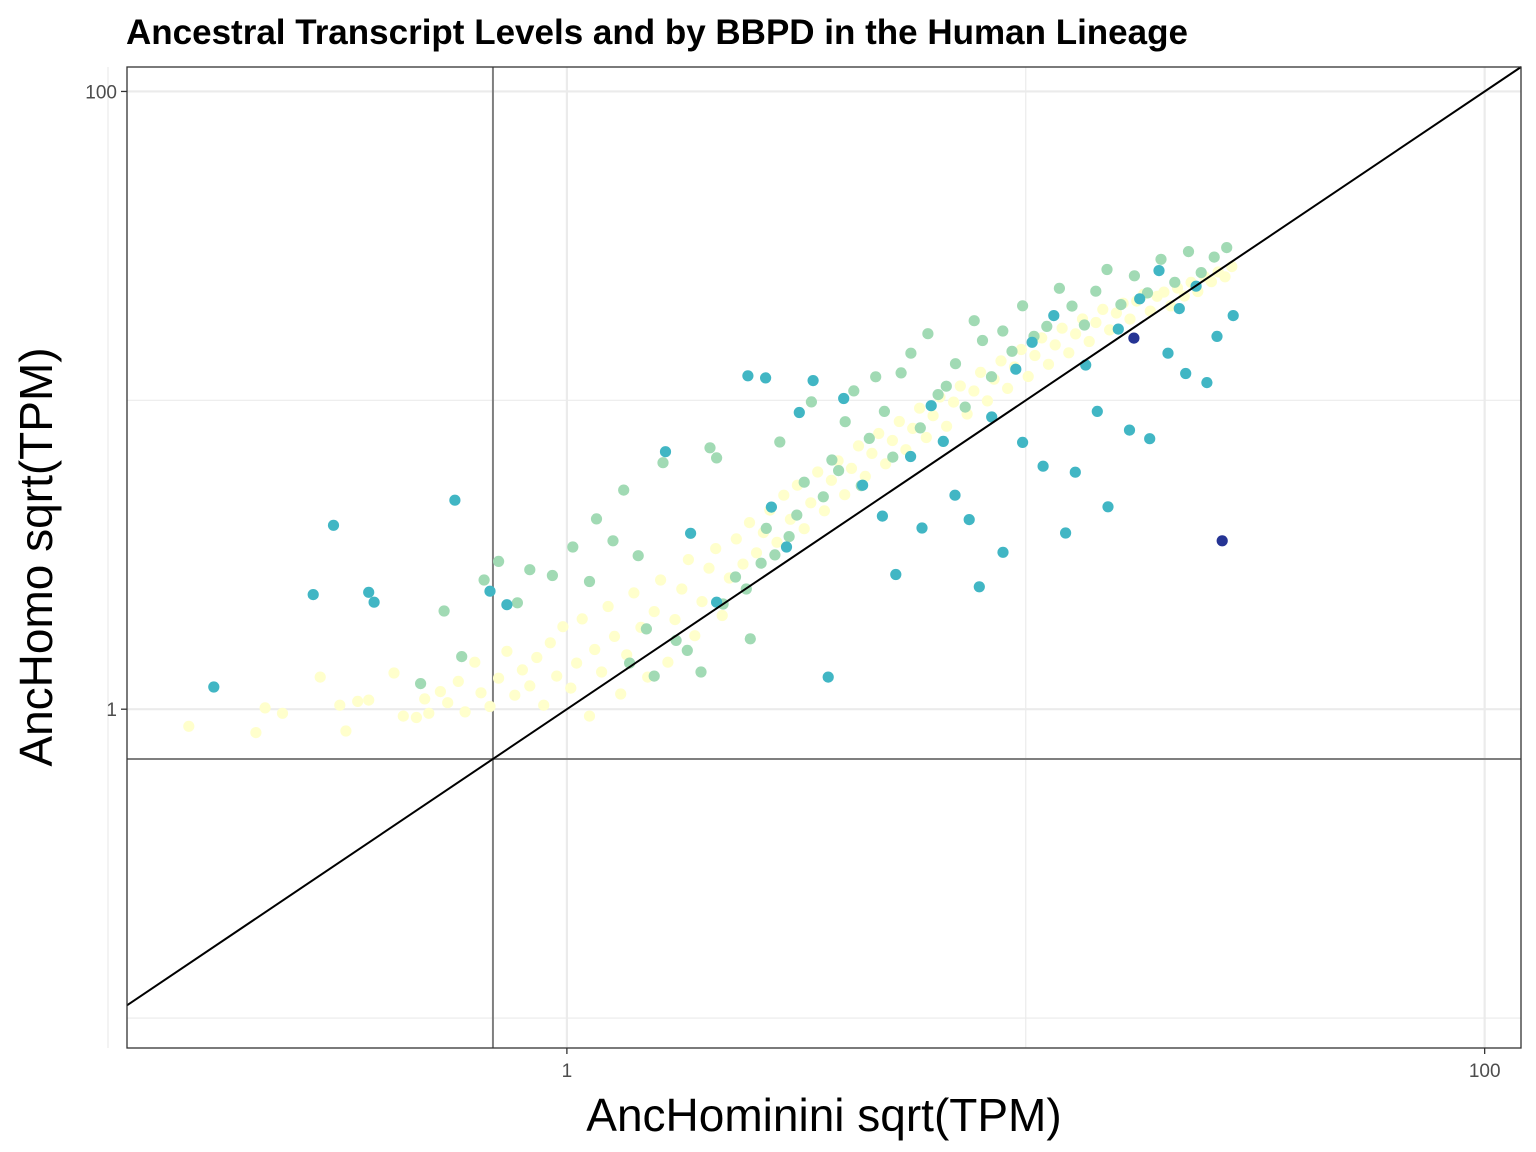 The image size is (1536, 1152). Describe the element at coordinates (111, 710) in the screenshot. I see `y-tick-label: 1` at that location.